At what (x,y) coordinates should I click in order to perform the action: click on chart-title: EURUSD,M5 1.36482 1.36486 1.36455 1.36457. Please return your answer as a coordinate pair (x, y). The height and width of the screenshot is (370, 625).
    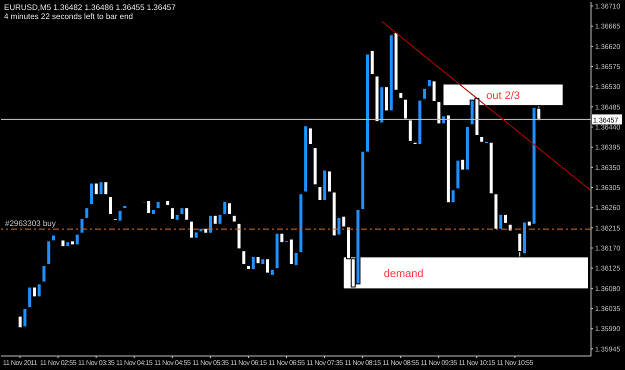
    Looking at the image, I should click on (90, 7).